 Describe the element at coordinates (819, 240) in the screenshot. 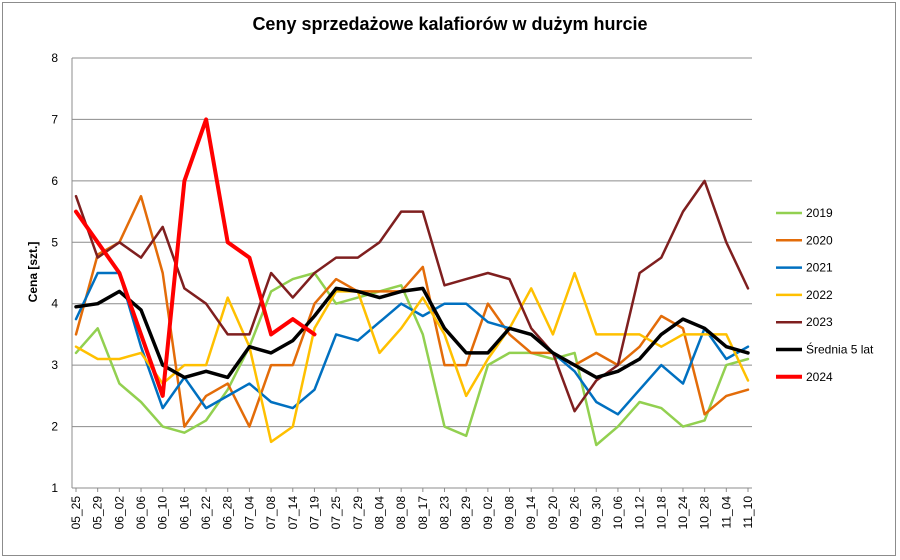

I see `legend-label-2020: 2020` at that location.